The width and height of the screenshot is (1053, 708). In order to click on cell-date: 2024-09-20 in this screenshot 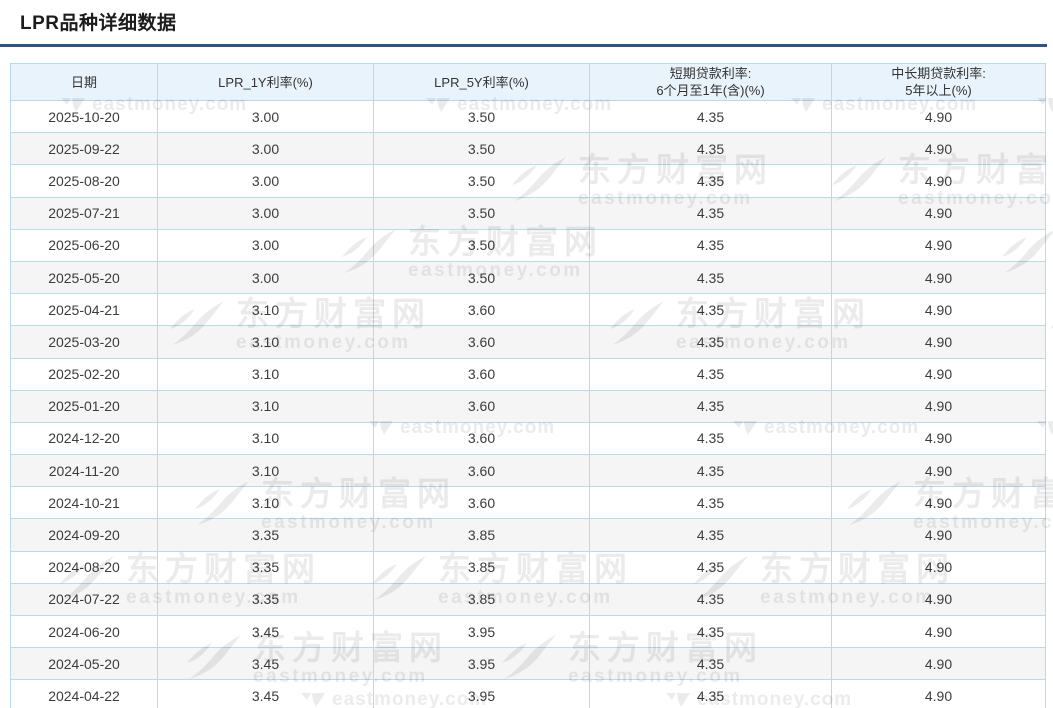, I will do `click(84, 535)`.